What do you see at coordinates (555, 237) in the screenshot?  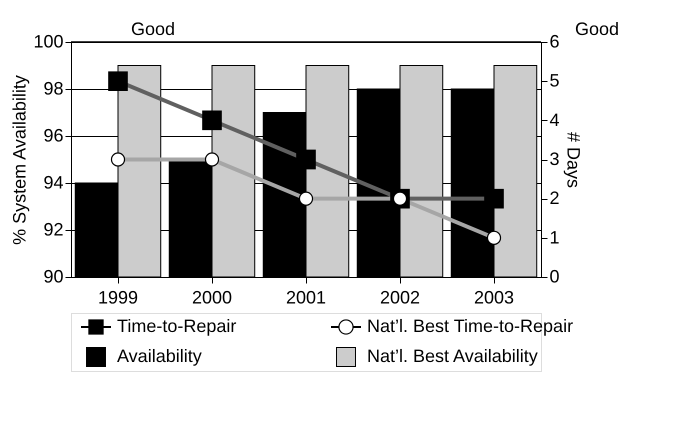 I see `y2-tick-label: 1` at bounding box center [555, 237].